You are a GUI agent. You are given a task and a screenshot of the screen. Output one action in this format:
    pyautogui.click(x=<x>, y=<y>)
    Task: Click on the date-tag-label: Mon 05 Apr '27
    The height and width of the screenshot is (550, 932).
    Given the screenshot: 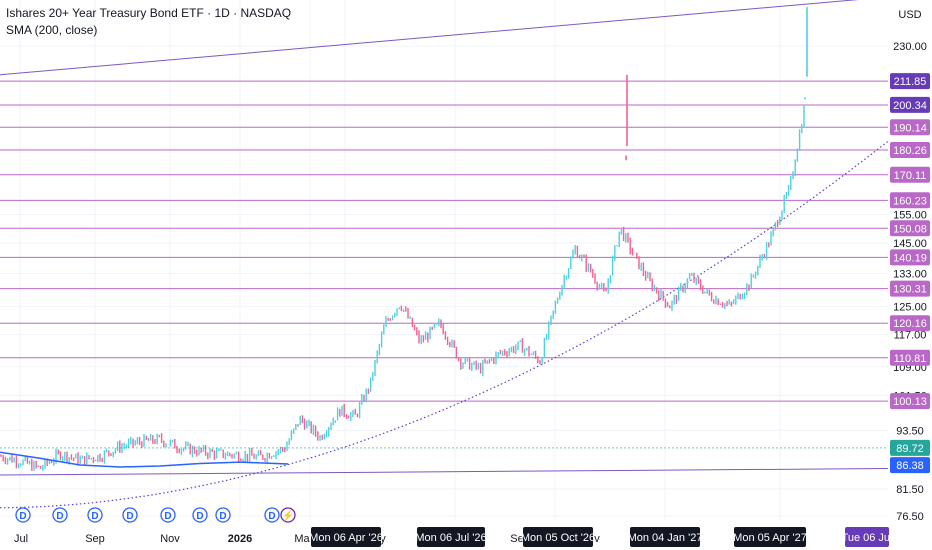 What is the action you would take?
    pyautogui.click(x=770, y=538)
    